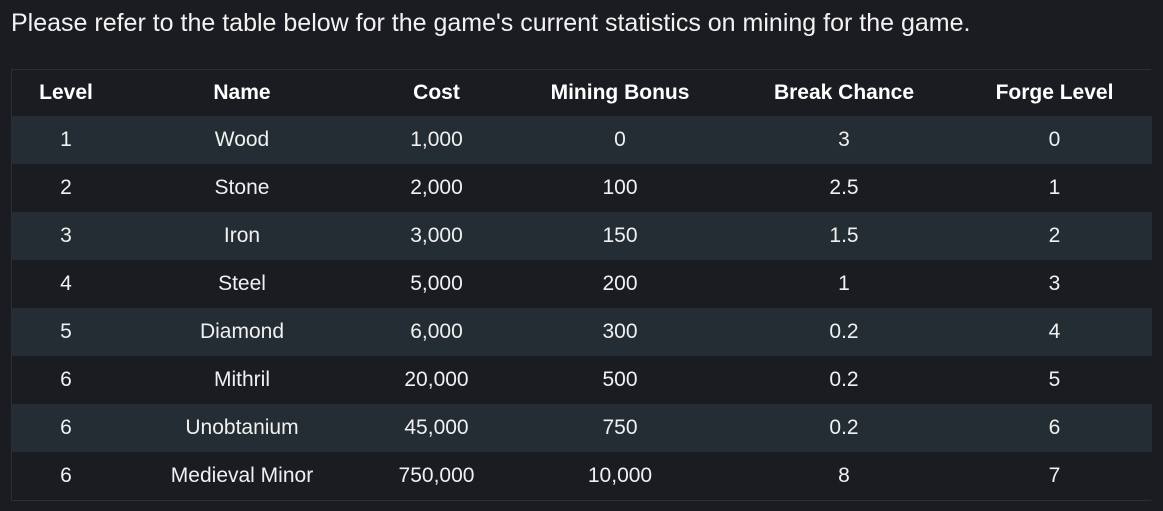 Image resolution: width=1163 pixels, height=511 pixels. What do you see at coordinates (844, 476) in the screenshot?
I see `cell-break-chance: 8` at bounding box center [844, 476].